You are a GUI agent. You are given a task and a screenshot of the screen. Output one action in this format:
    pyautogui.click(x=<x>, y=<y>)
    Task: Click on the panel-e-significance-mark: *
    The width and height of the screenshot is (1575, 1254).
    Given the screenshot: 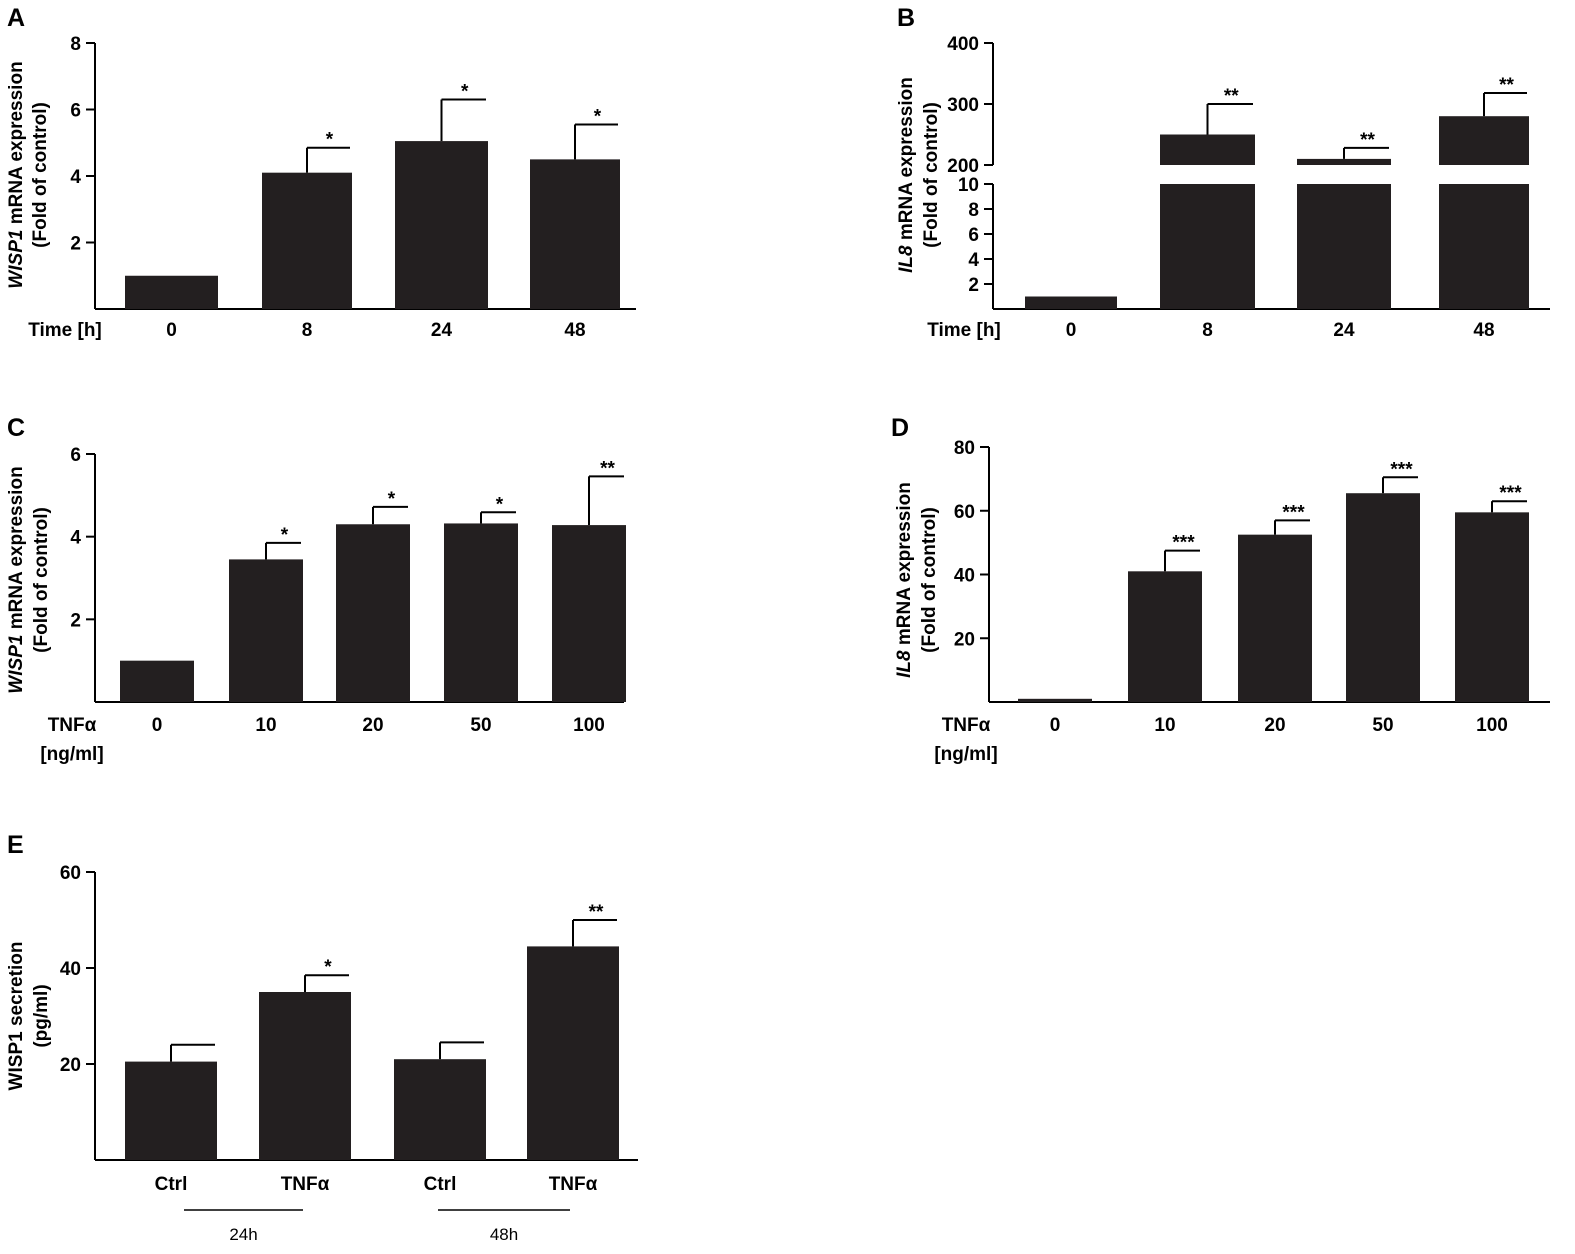 What is the action you would take?
    pyautogui.click(x=328, y=967)
    